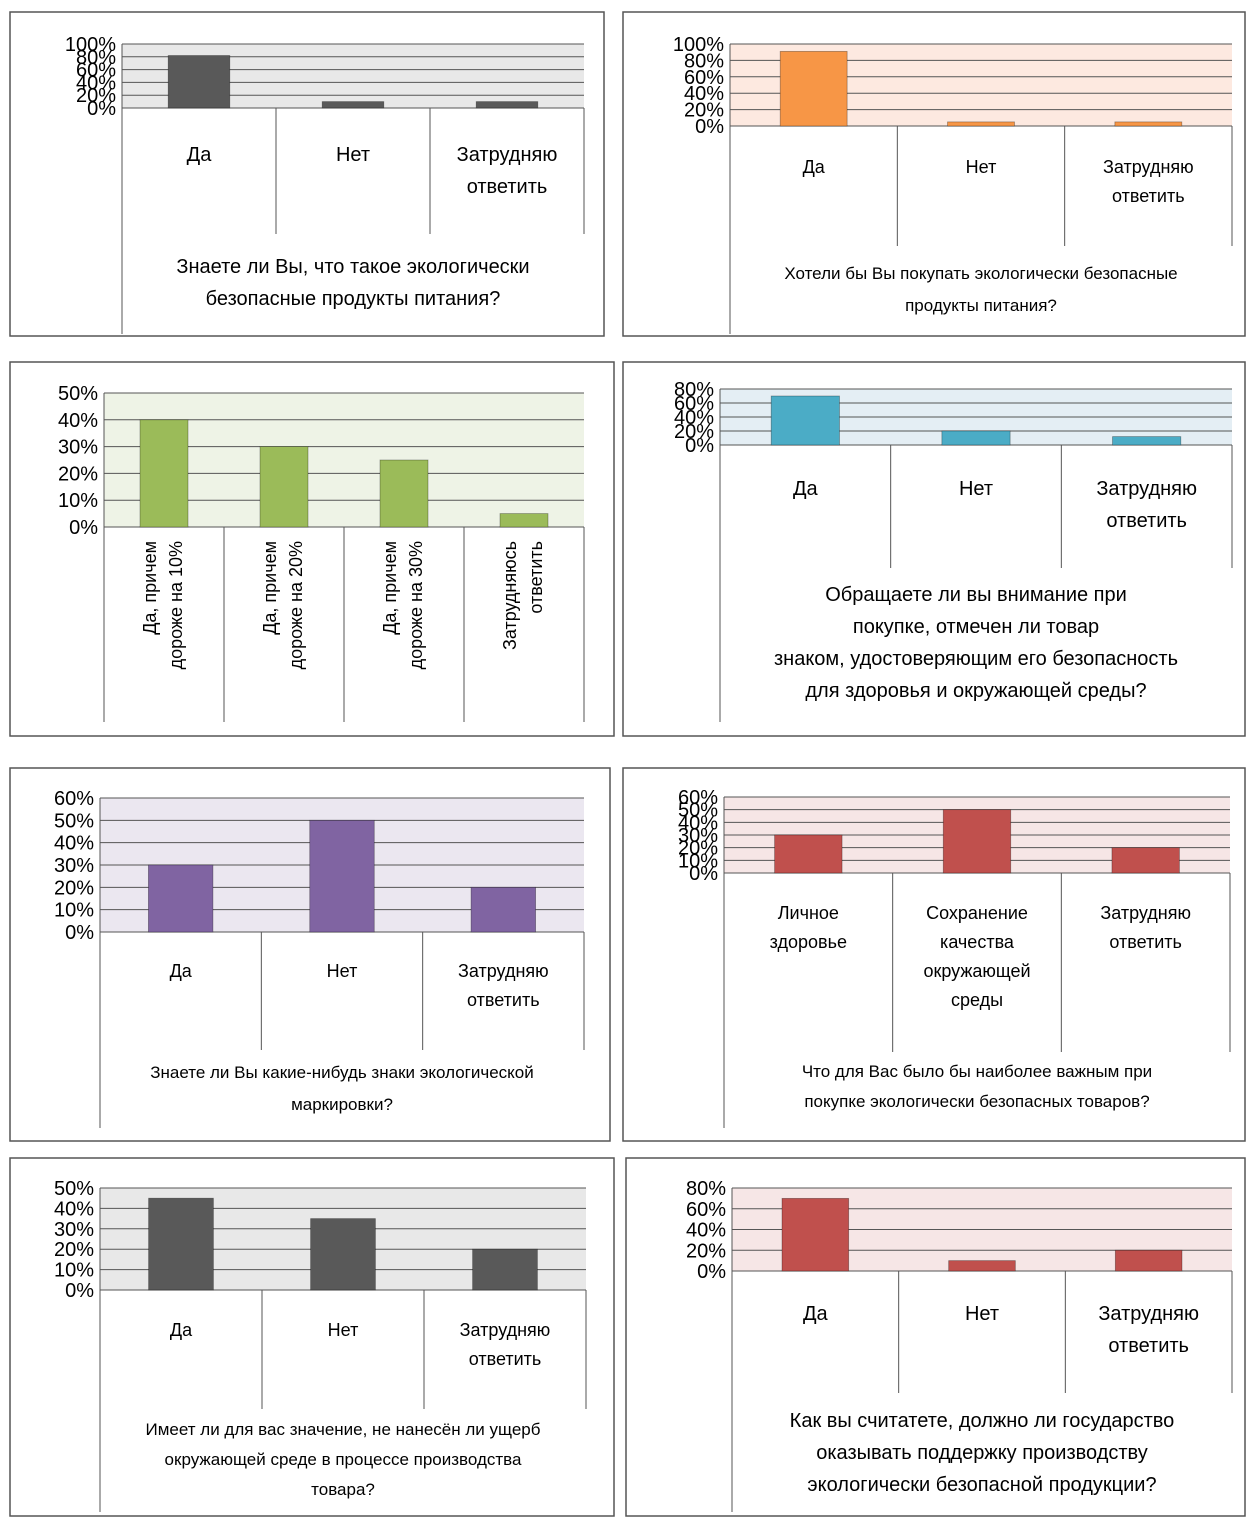  What do you see at coordinates (176, 605) in the screenshot?
I see `category-label: дороже на 10%` at bounding box center [176, 605].